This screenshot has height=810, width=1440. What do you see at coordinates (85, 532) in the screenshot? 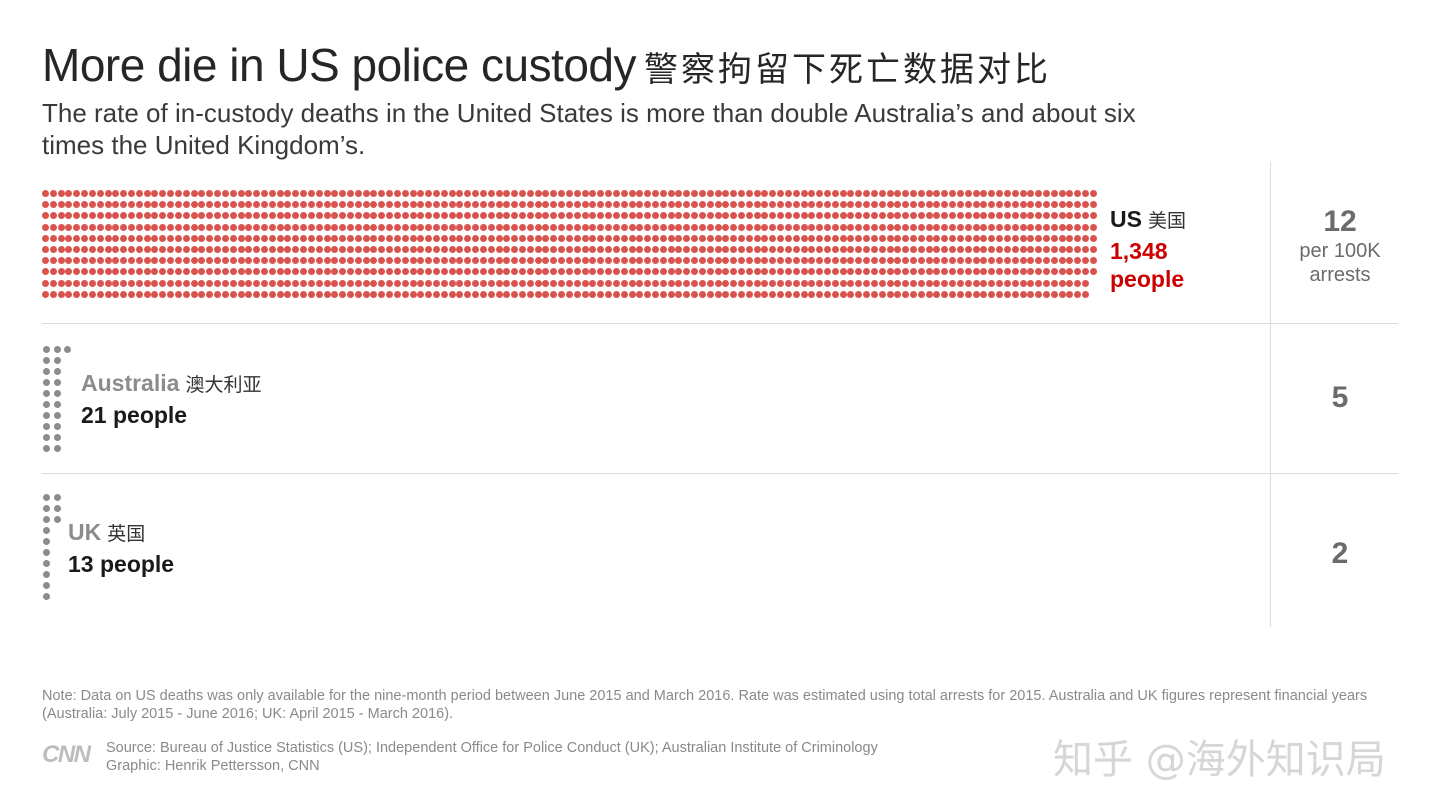
I see `uk-name: UK` at bounding box center [85, 532].